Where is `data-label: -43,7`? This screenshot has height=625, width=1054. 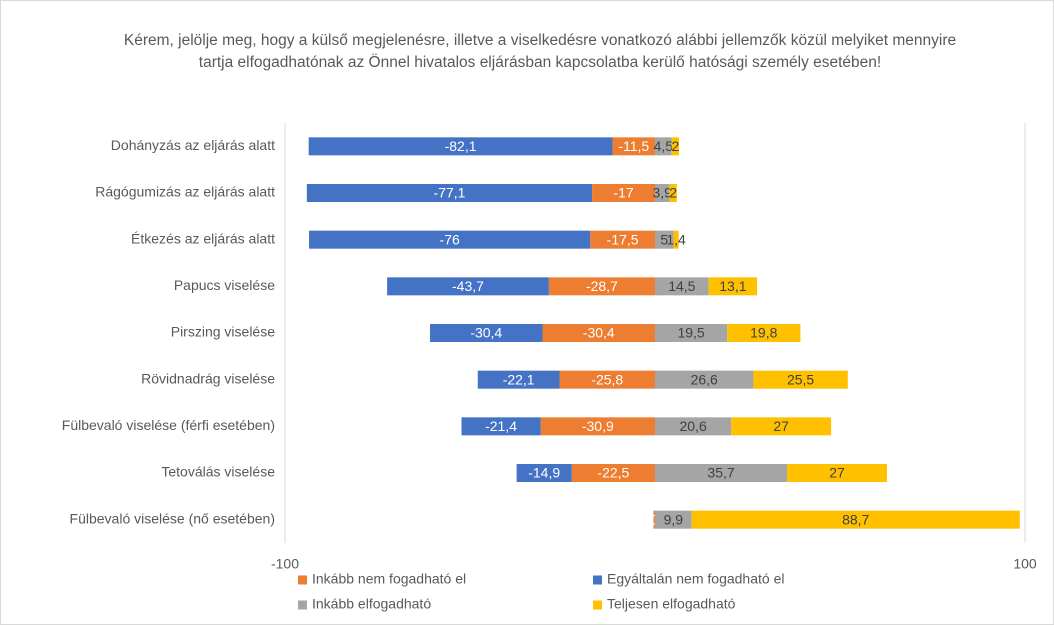
data-label: -43,7 is located at coordinates (468, 286).